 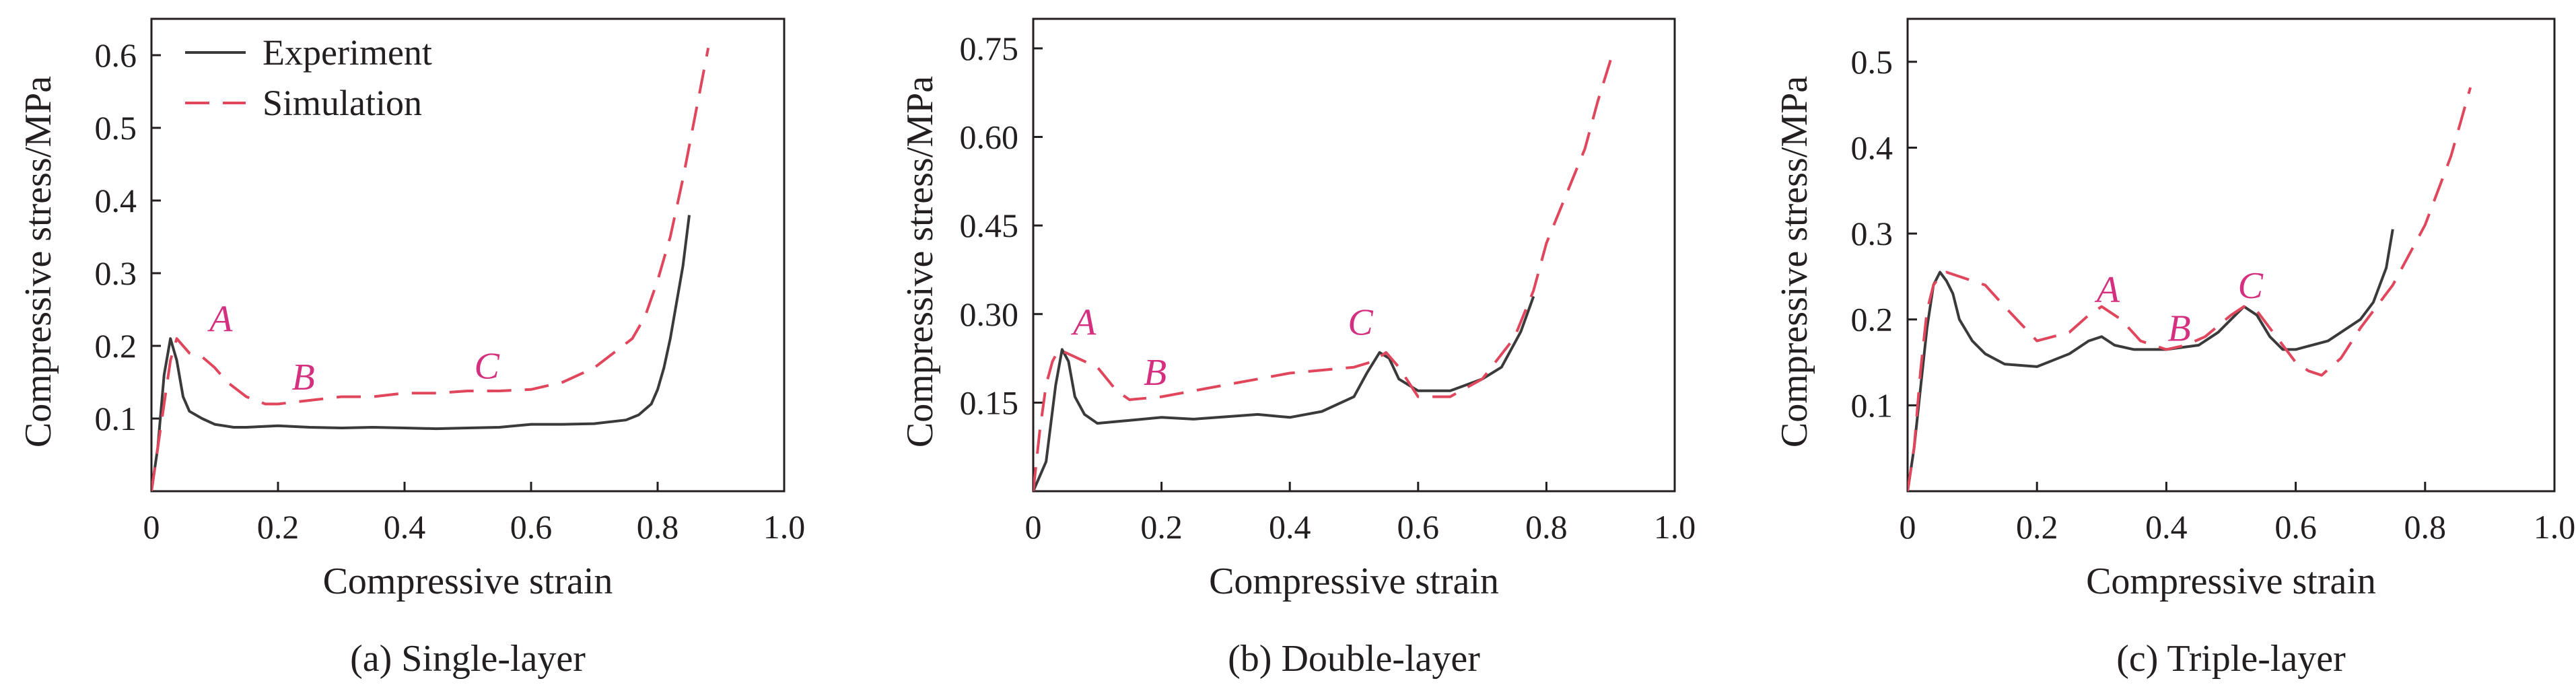 I want to click on legend-label: Simulation, so click(x=342, y=103).